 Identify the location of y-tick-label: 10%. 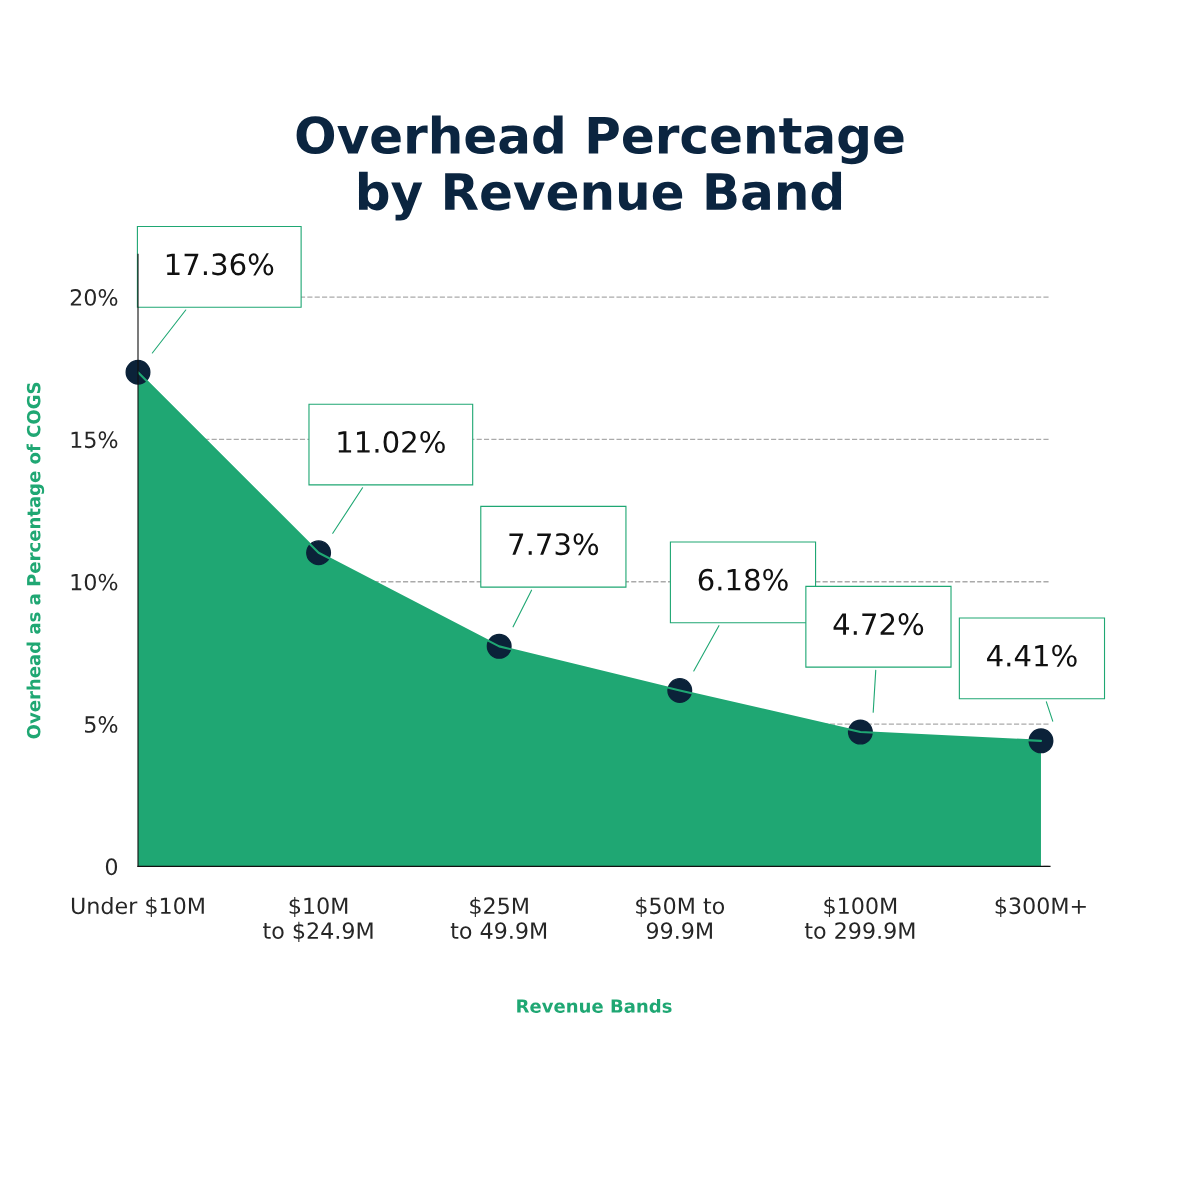
(94, 582).